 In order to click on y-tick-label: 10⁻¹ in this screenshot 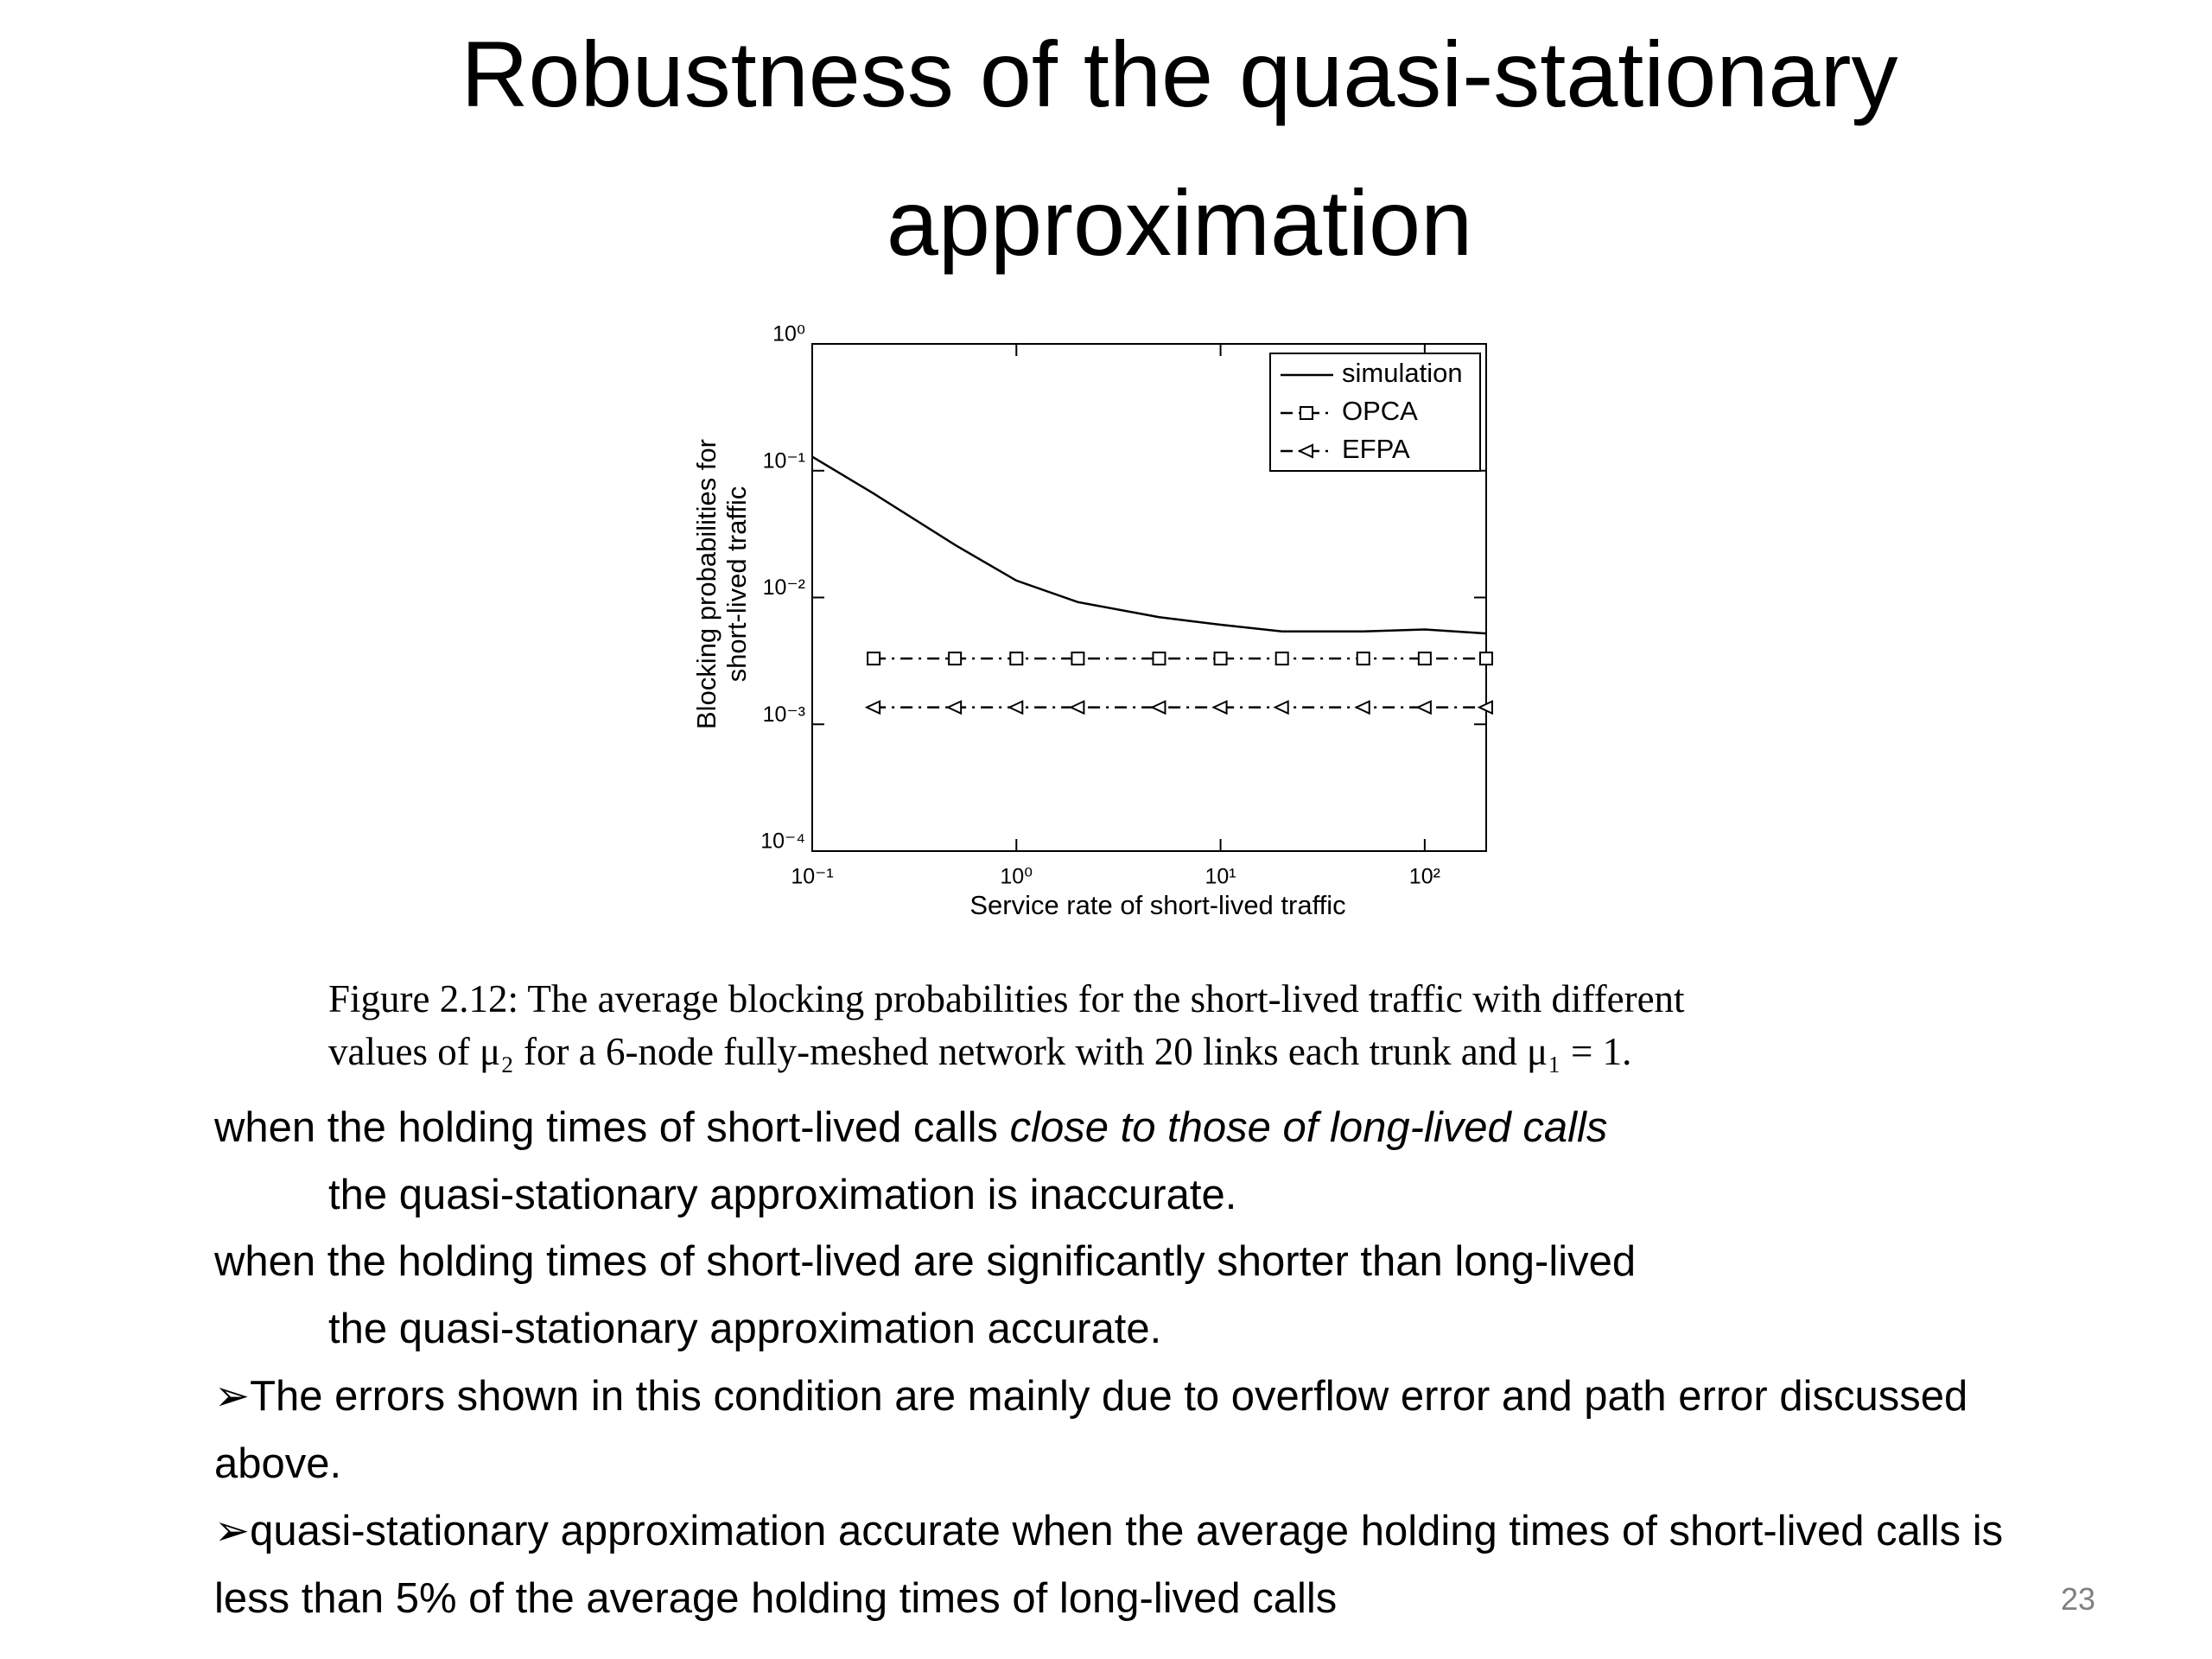, I will do `click(784, 460)`.